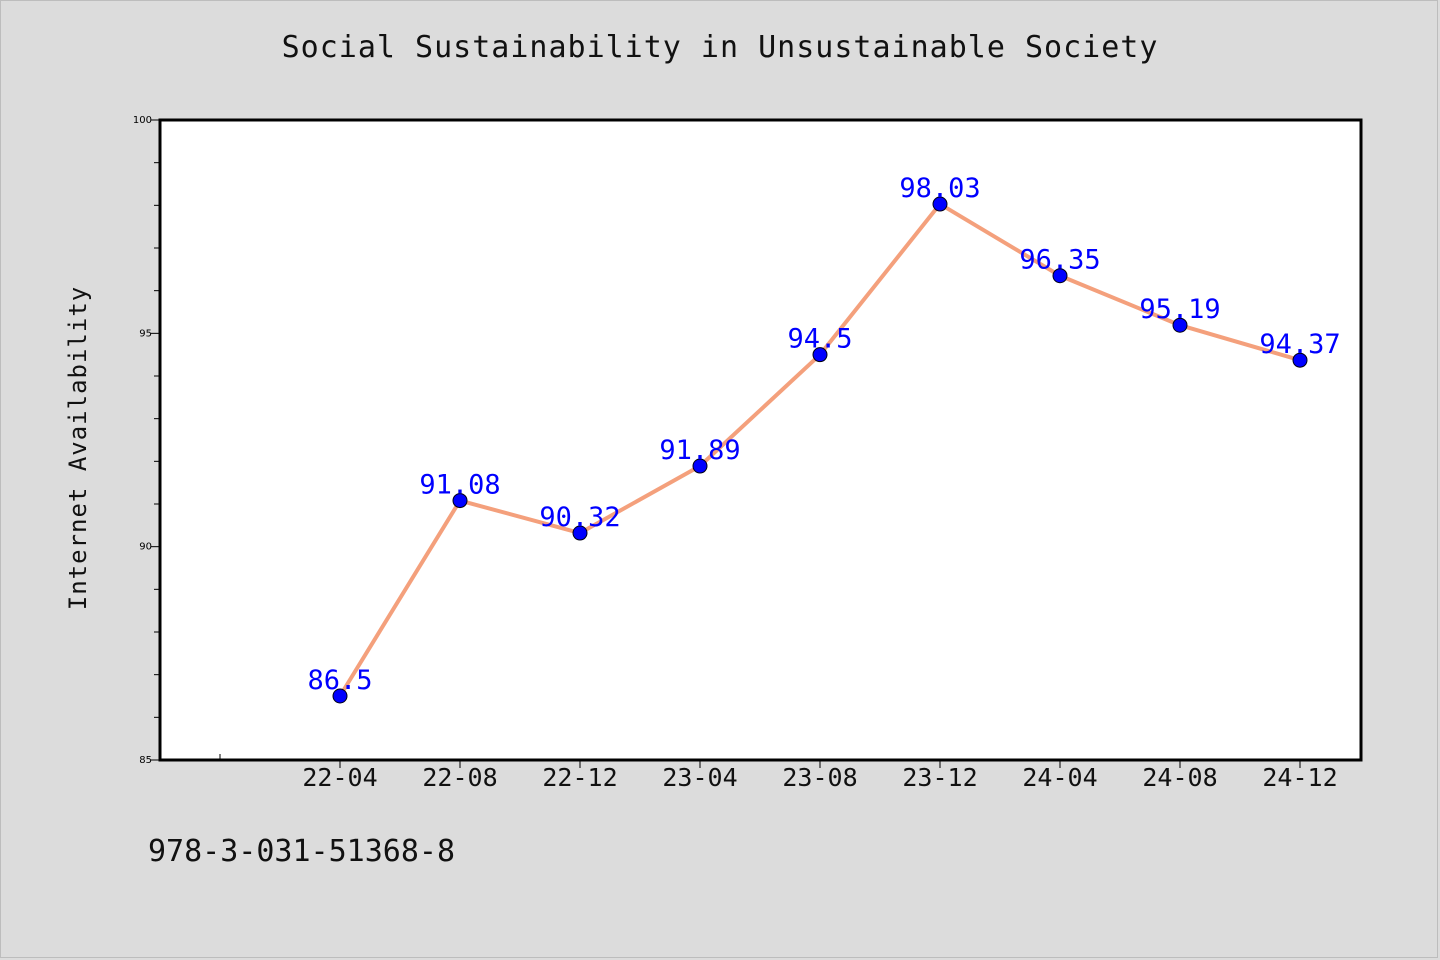  I want to click on x-tick-label: 22-12, so click(579, 777).